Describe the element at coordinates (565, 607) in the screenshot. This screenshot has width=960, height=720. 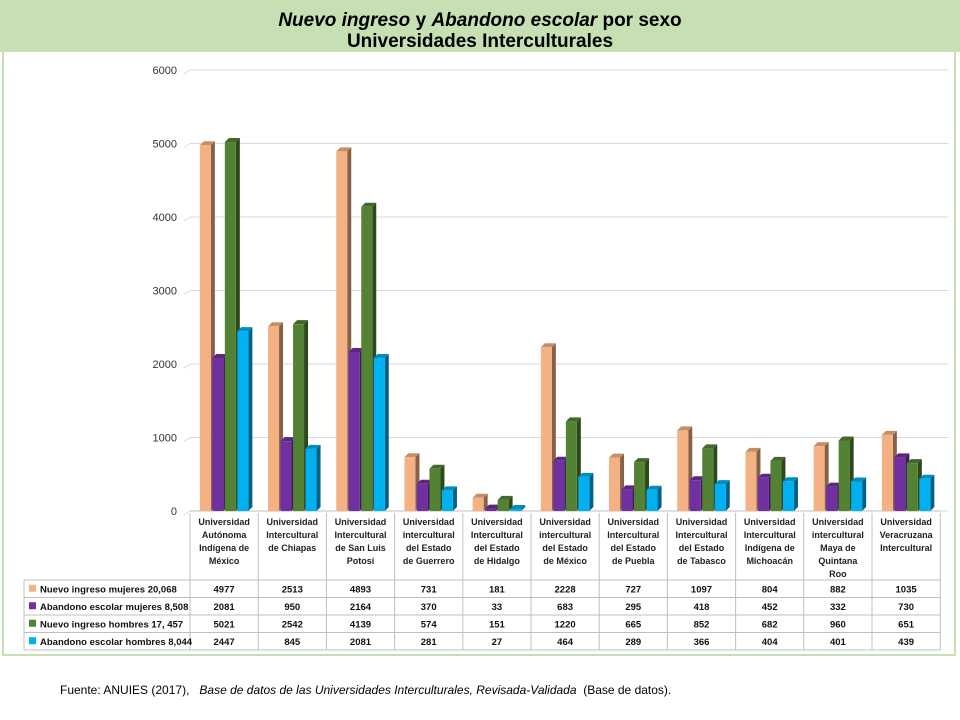
I see `data-value: 683` at that location.